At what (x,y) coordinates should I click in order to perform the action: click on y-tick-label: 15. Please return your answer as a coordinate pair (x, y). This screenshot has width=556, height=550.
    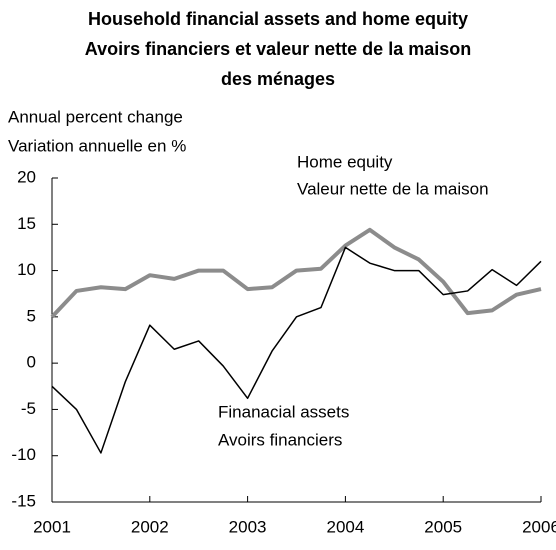
    Looking at the image, I should click on (26, 223).